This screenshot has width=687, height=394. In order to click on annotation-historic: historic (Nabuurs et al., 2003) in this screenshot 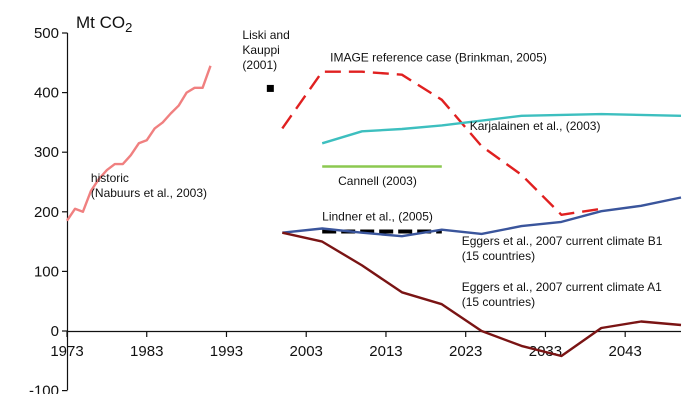, I will do `click(149, 185)`.